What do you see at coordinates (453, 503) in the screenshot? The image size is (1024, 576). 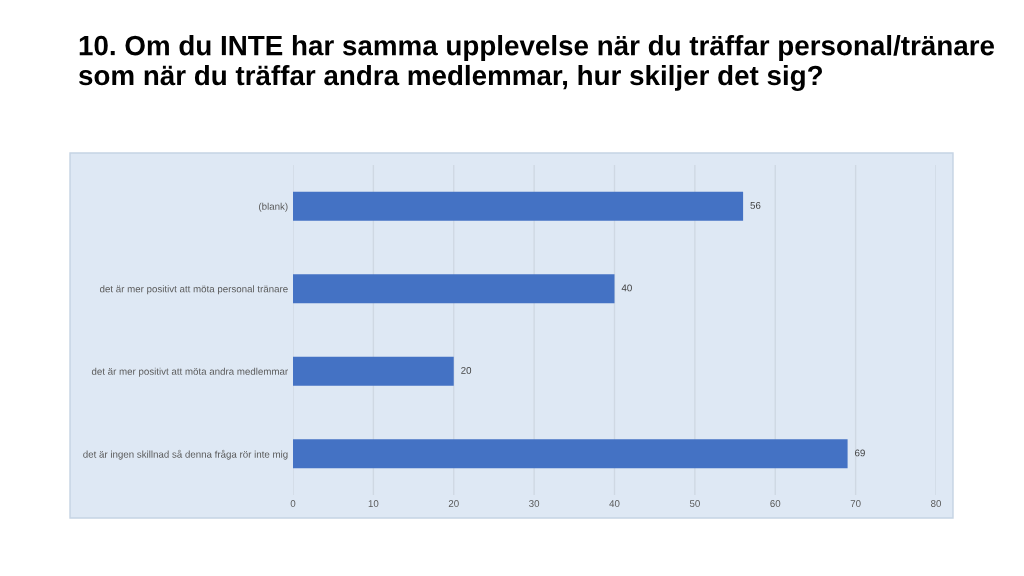 I see `x-tick-label: 20` at bounding box center [453, 503].